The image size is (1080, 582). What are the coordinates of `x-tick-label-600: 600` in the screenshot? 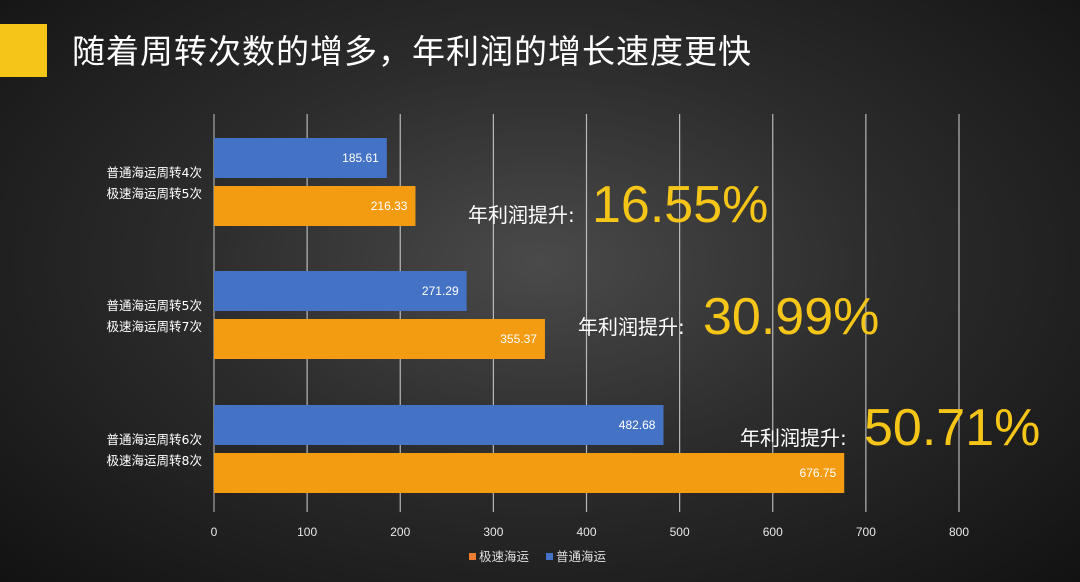 It's located at (773, 532).